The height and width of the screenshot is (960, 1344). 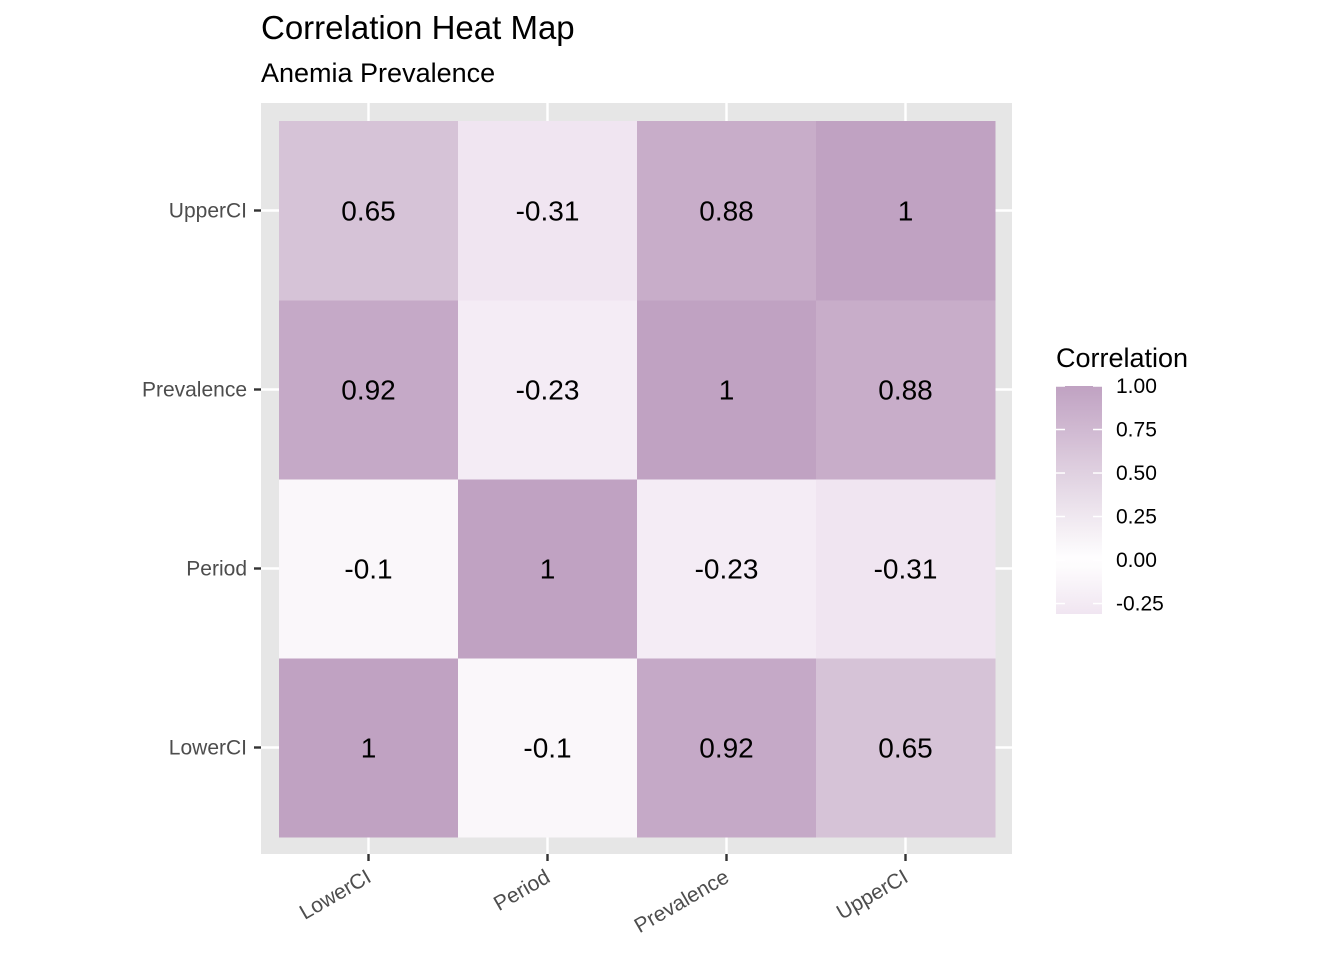 What do you see at coordinates (194, 390) in the screenshot?
I see `y-axis-tick-label: Prevalence` at bounding box center [194, 390].